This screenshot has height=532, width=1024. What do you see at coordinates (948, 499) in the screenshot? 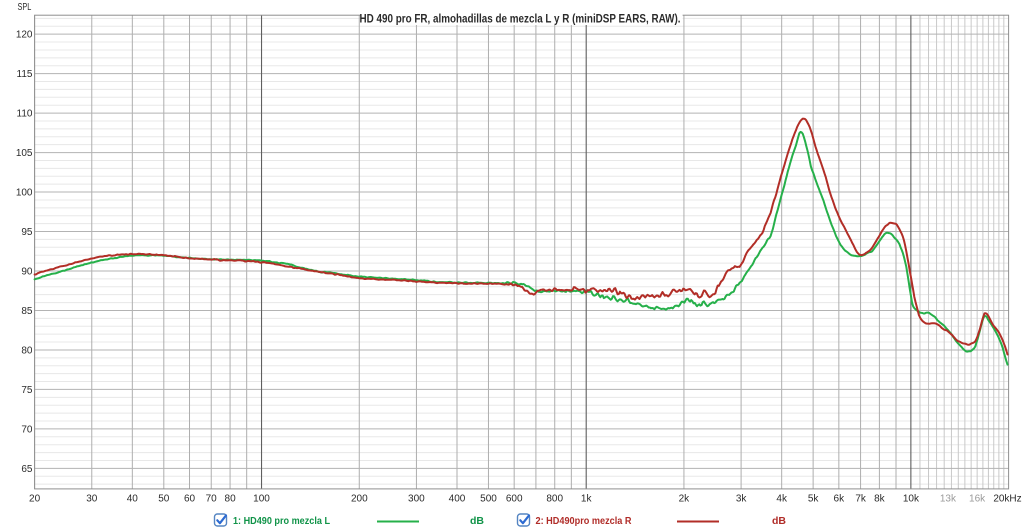
I see `svg-text: 13k` at bounding box center [948, 499].